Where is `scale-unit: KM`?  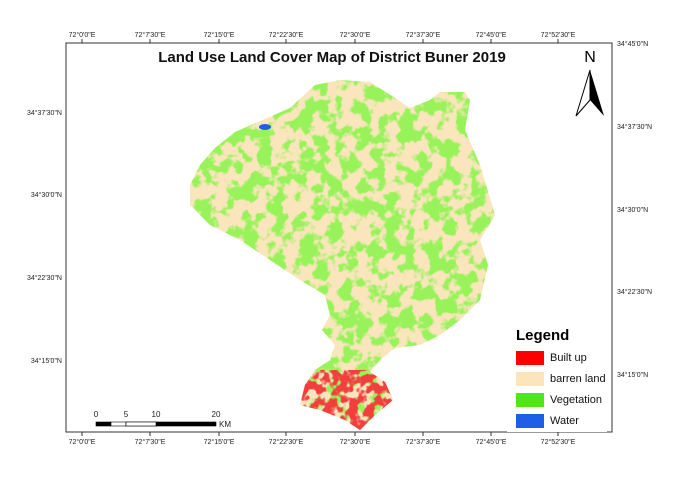 scale-unit: KM is located at coordinates (225, 424).